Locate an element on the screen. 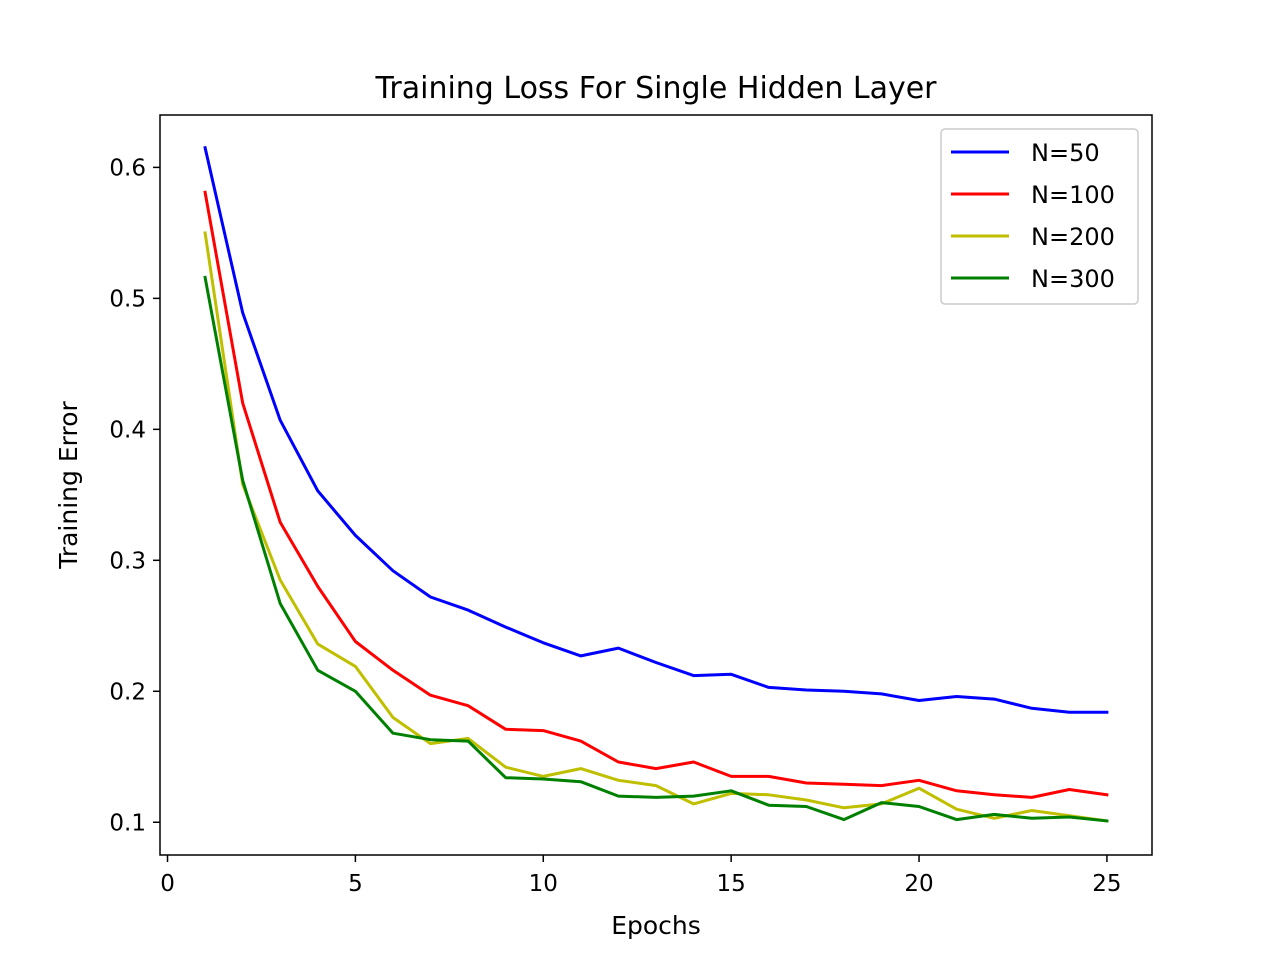 The height and width of the screenshot is (960, 1280). x-tick-label: 10 is located at coordinates (543, 884).